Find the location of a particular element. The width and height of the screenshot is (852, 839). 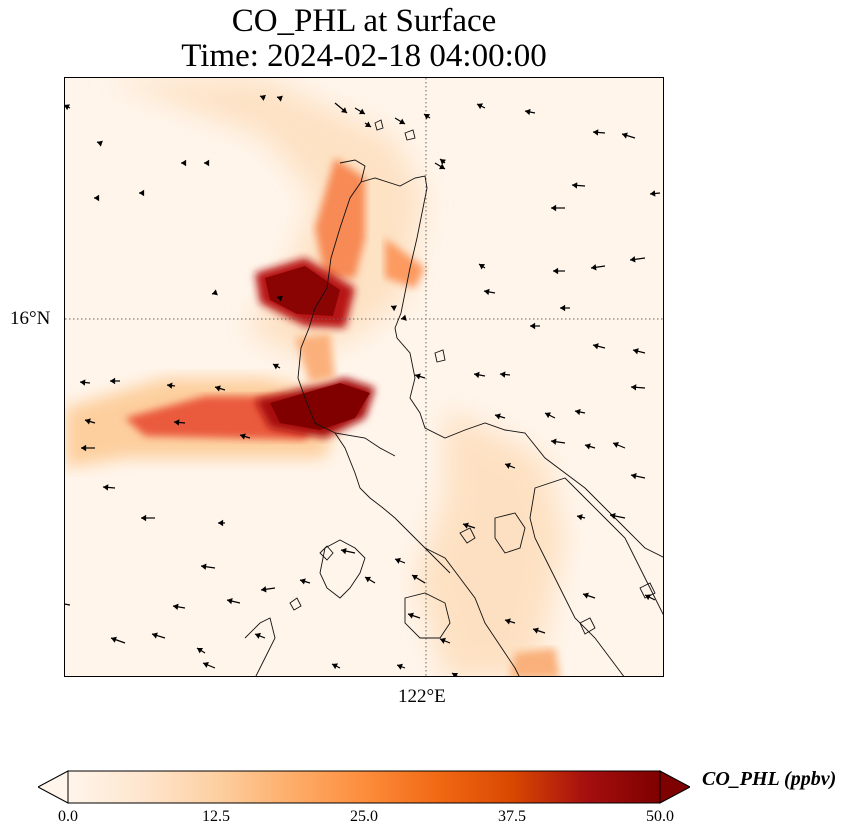

colorbar-extend-high is located at coordinates (675, 787).